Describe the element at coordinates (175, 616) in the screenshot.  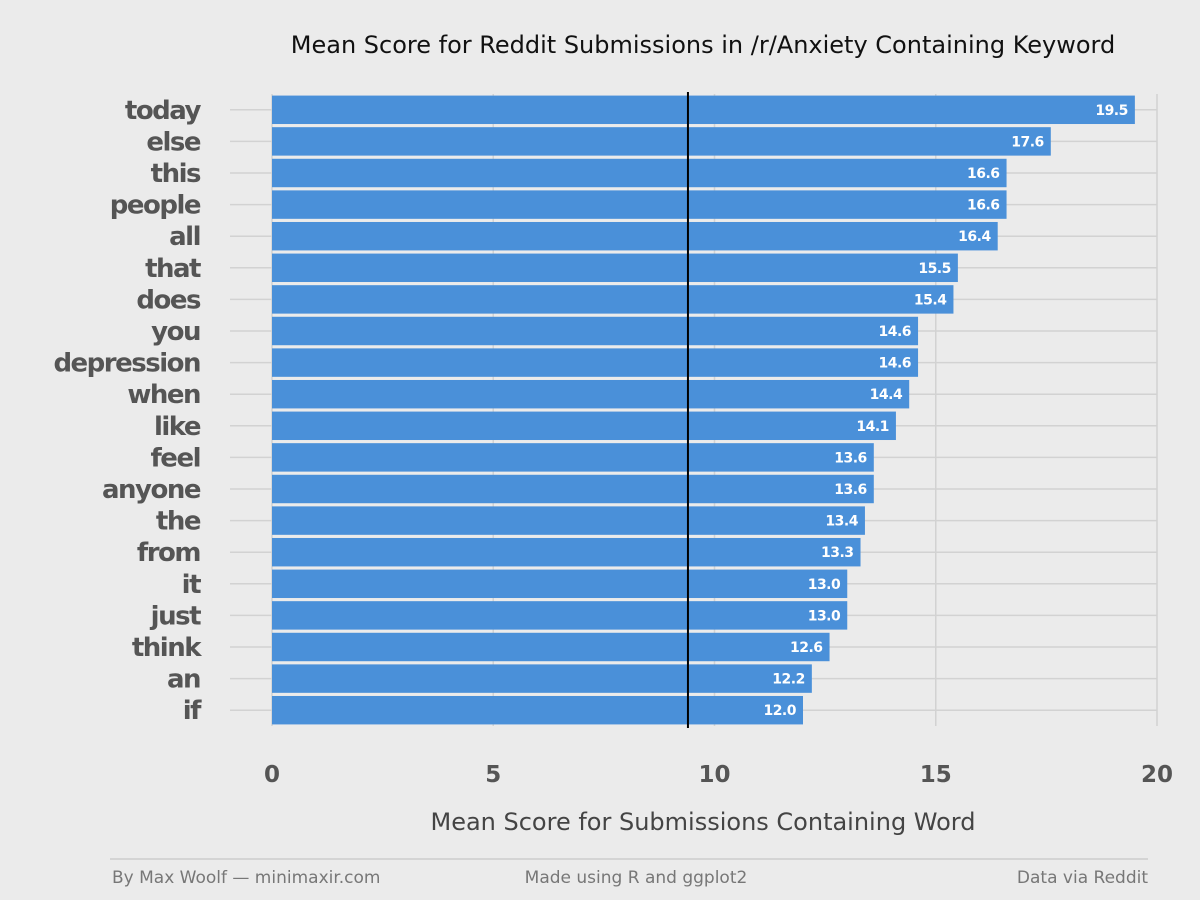
I see `category-label: just` at that location.